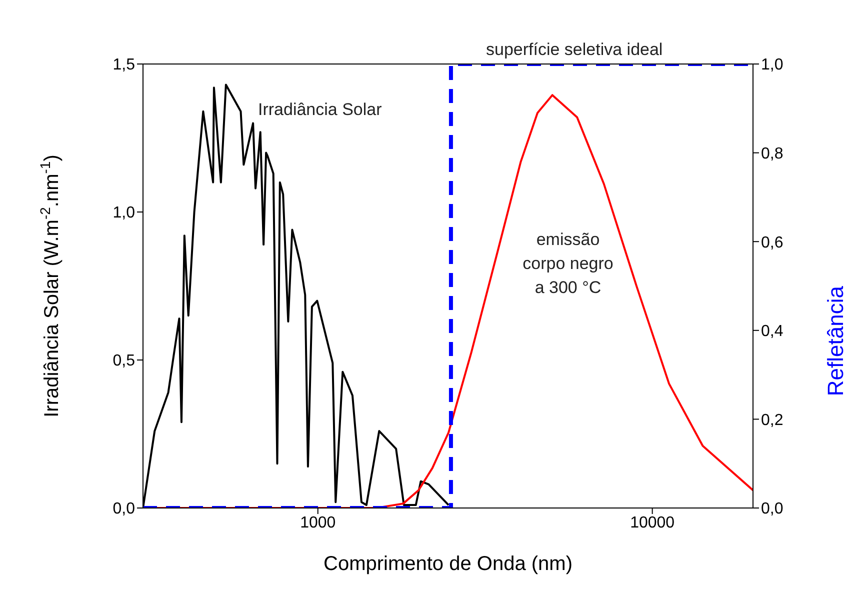 The width and height of the screenshot is (861, 597). What do you see at coordinates (772, 153) in the screenshot?
I see `y2-tick-label: 0,8` at bounding box center [772, 153].